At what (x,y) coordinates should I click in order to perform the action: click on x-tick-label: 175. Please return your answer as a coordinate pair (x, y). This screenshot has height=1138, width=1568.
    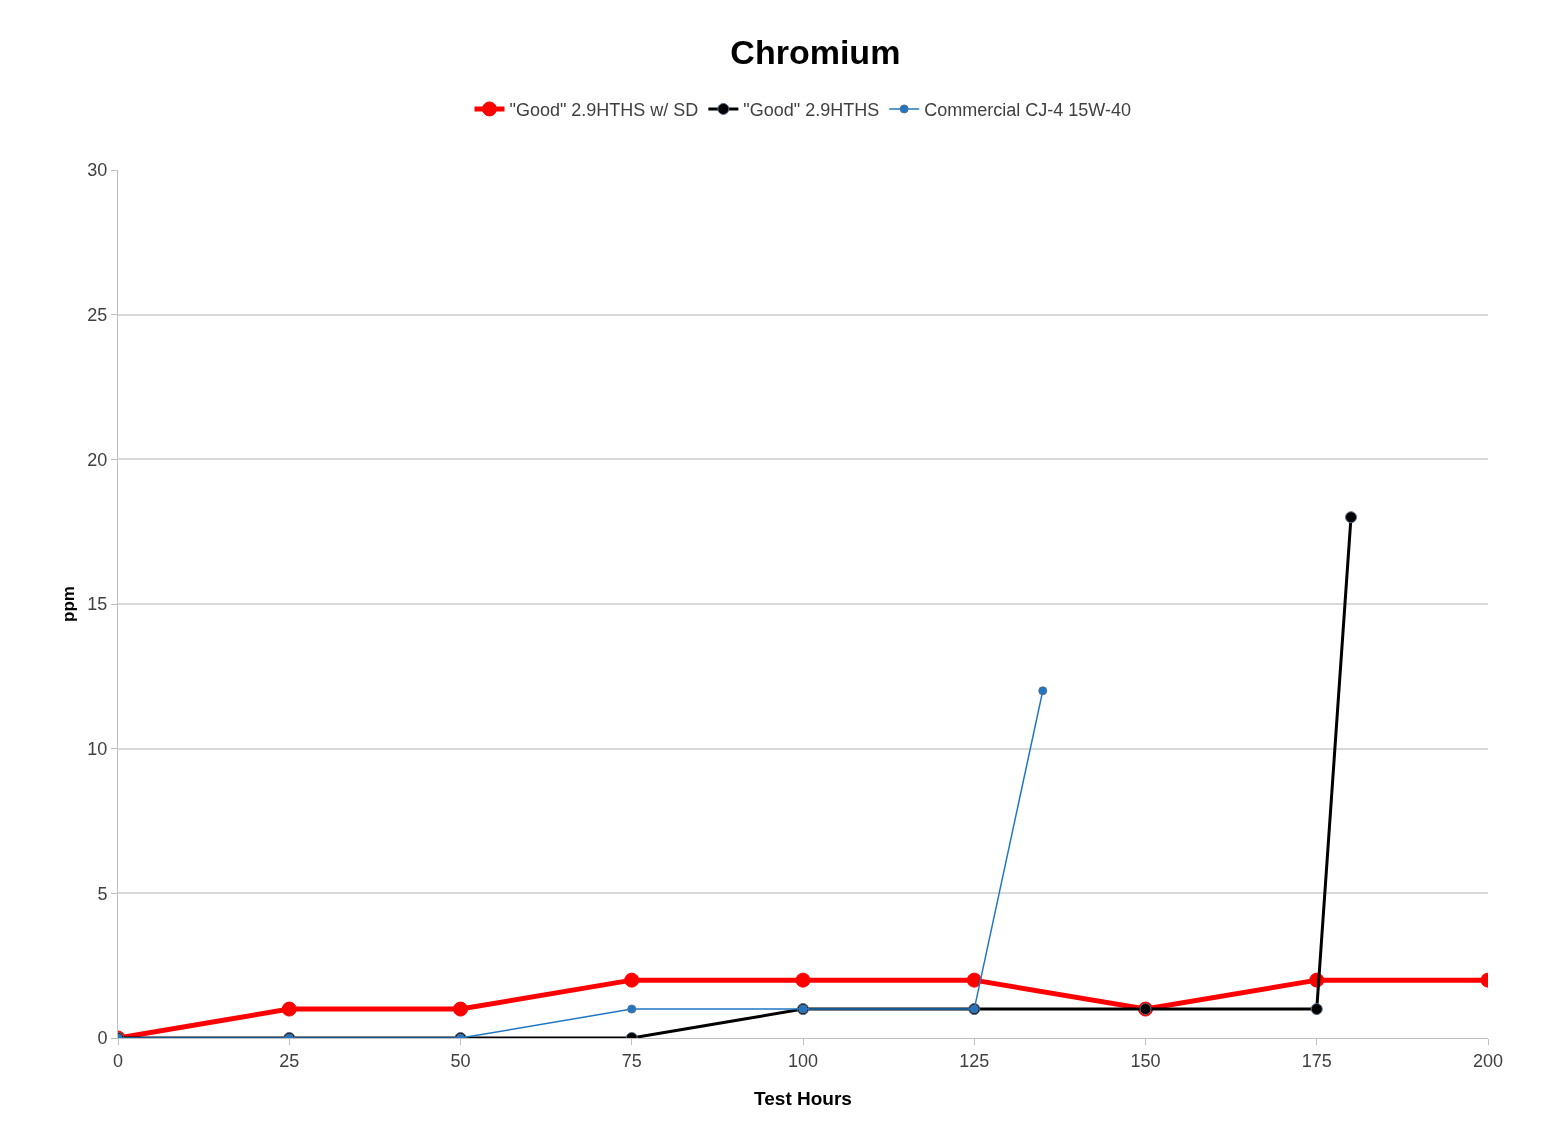
    Looking at the image, I should click on (1316, 1060).